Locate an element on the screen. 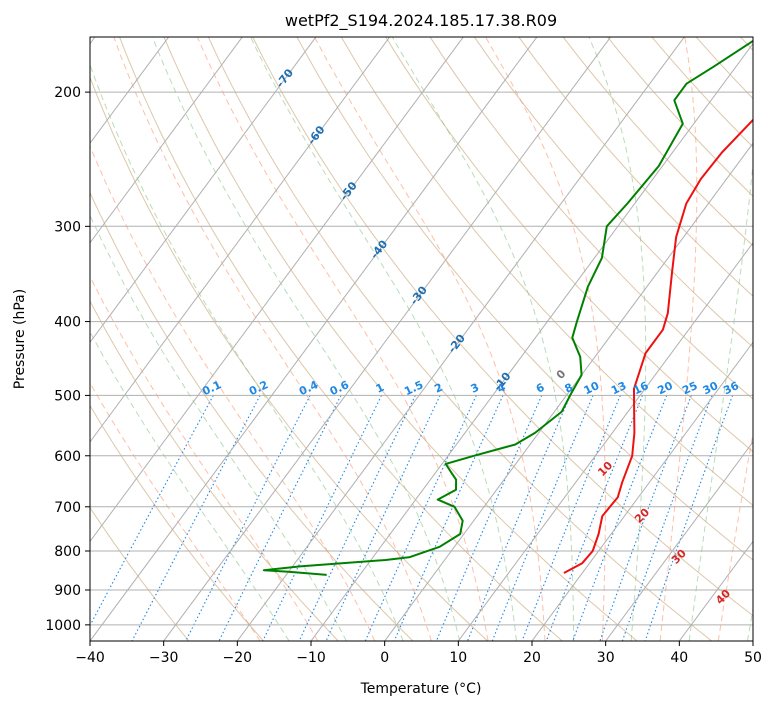 The height and width of the screenshot is (708, 775). y-tick-label: 200 is located at coordinates (67, 93).